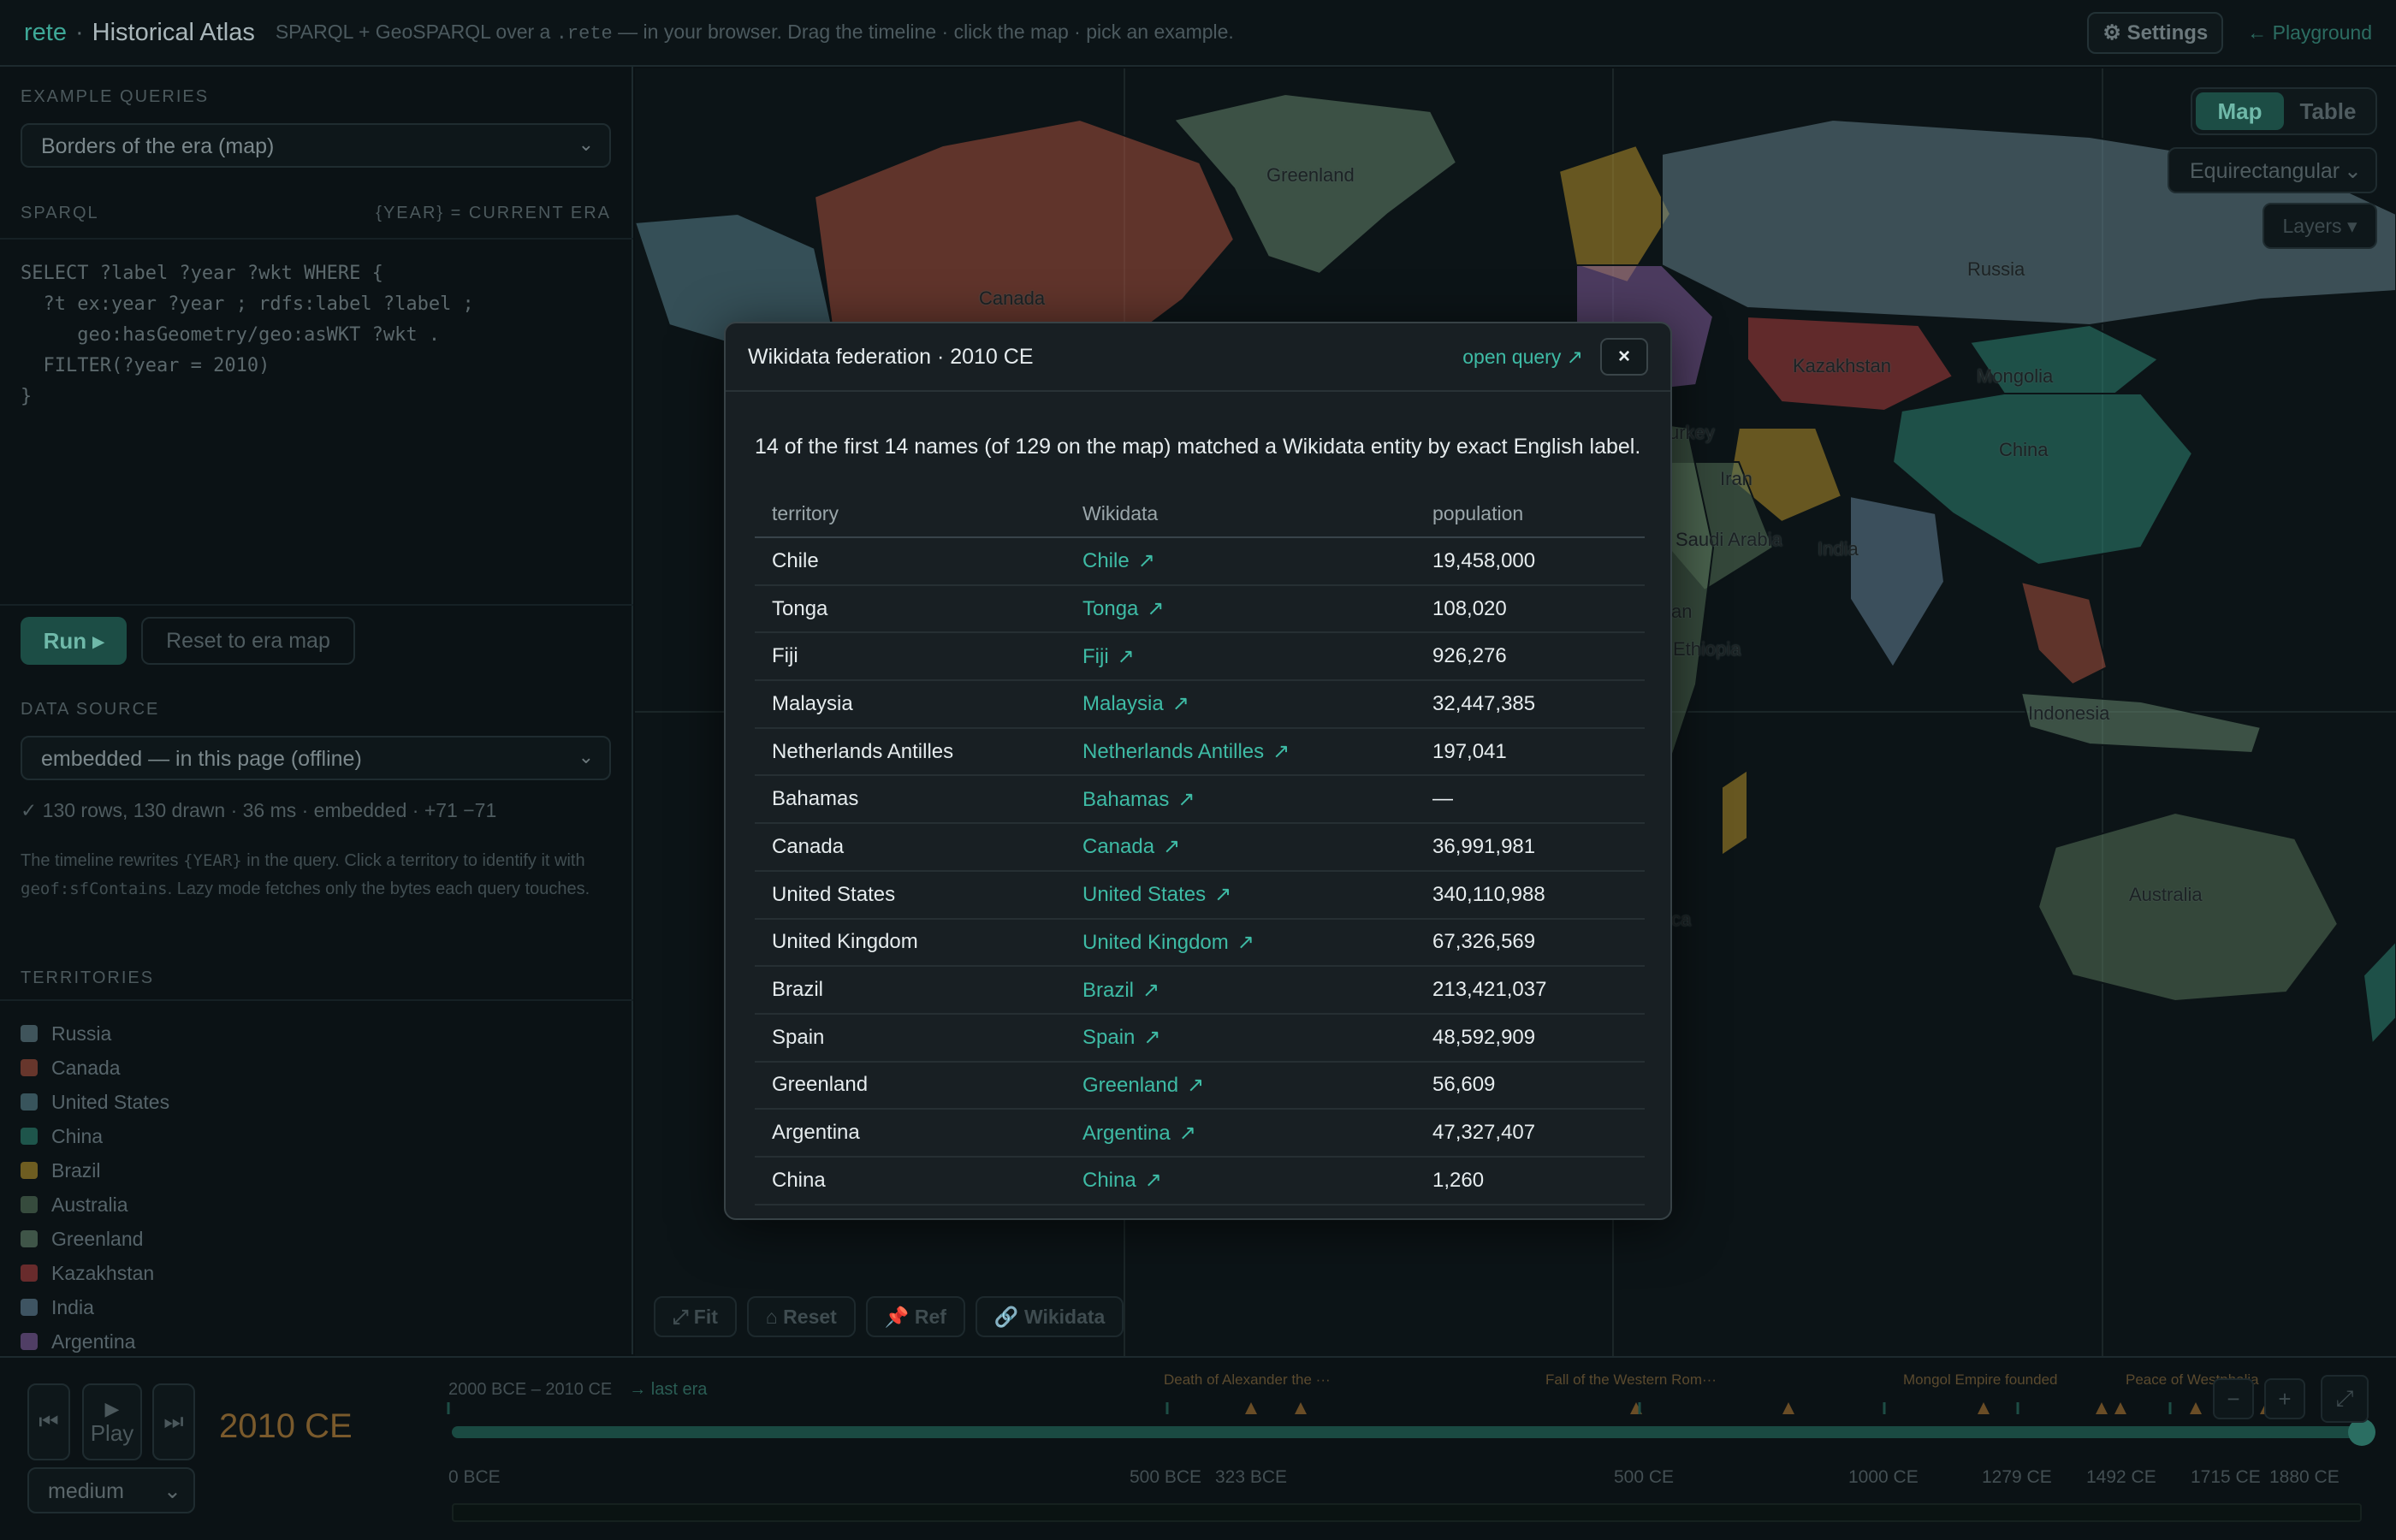 This screenshot has width=2396, height=1540. I want to click on event-label: Death of Alexander the ···, so click(1248, 1379).